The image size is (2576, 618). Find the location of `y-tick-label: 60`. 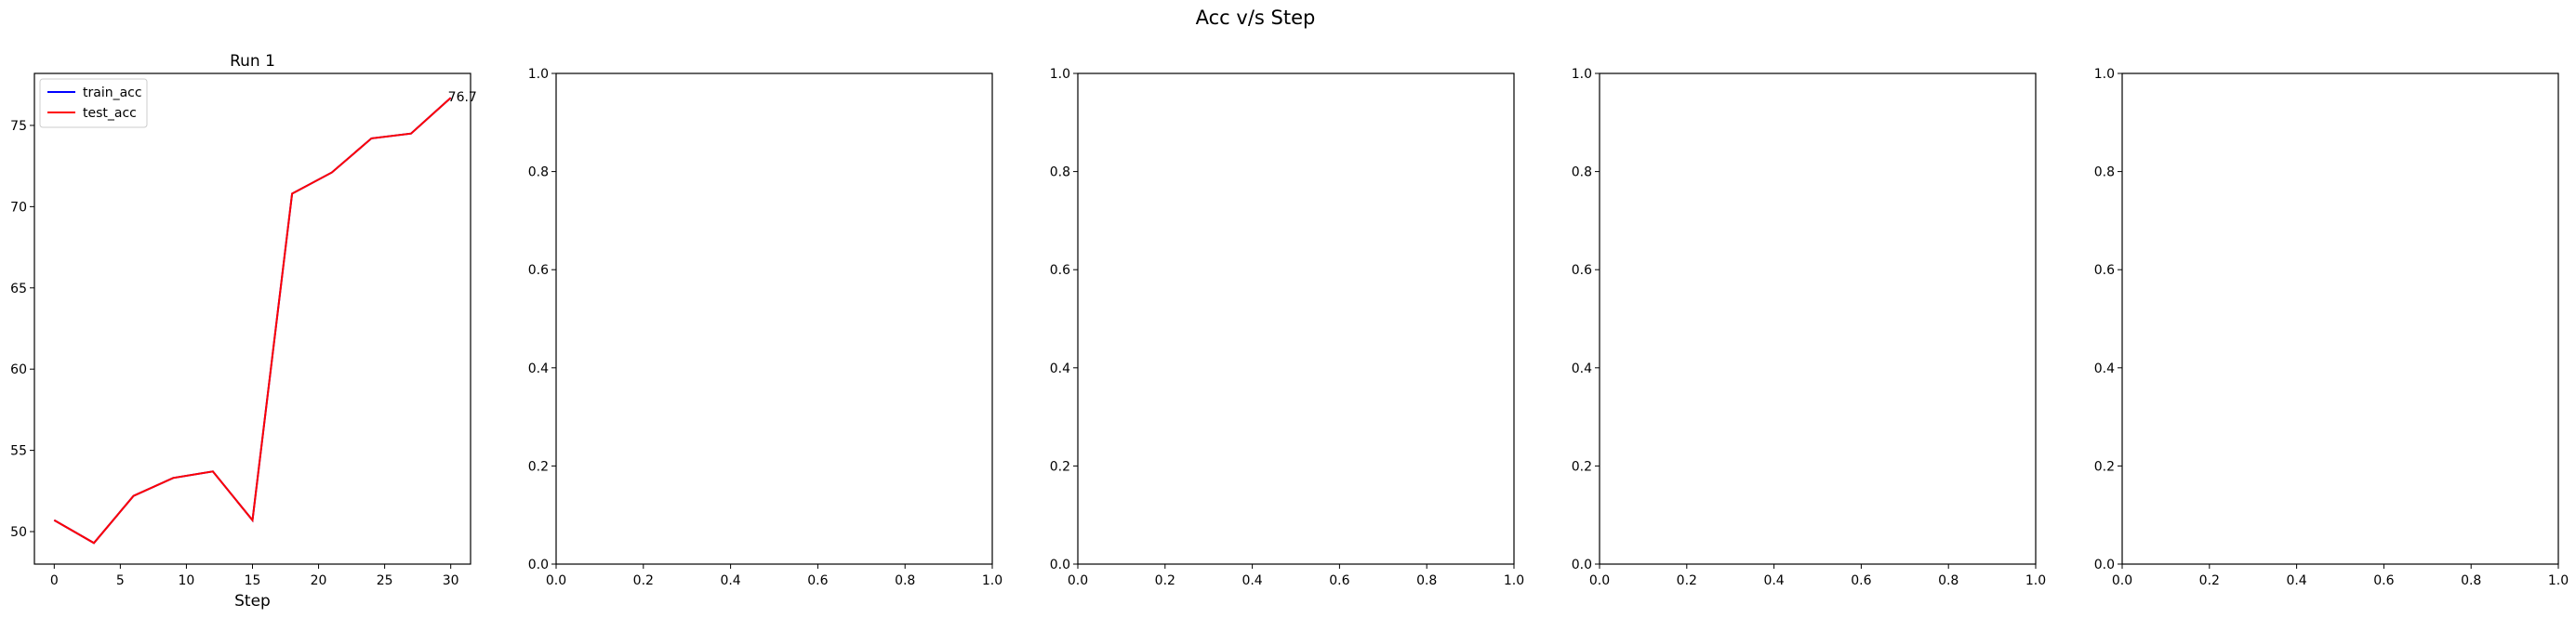

y-tick-label: 60 is located at coordinates (18, 369).